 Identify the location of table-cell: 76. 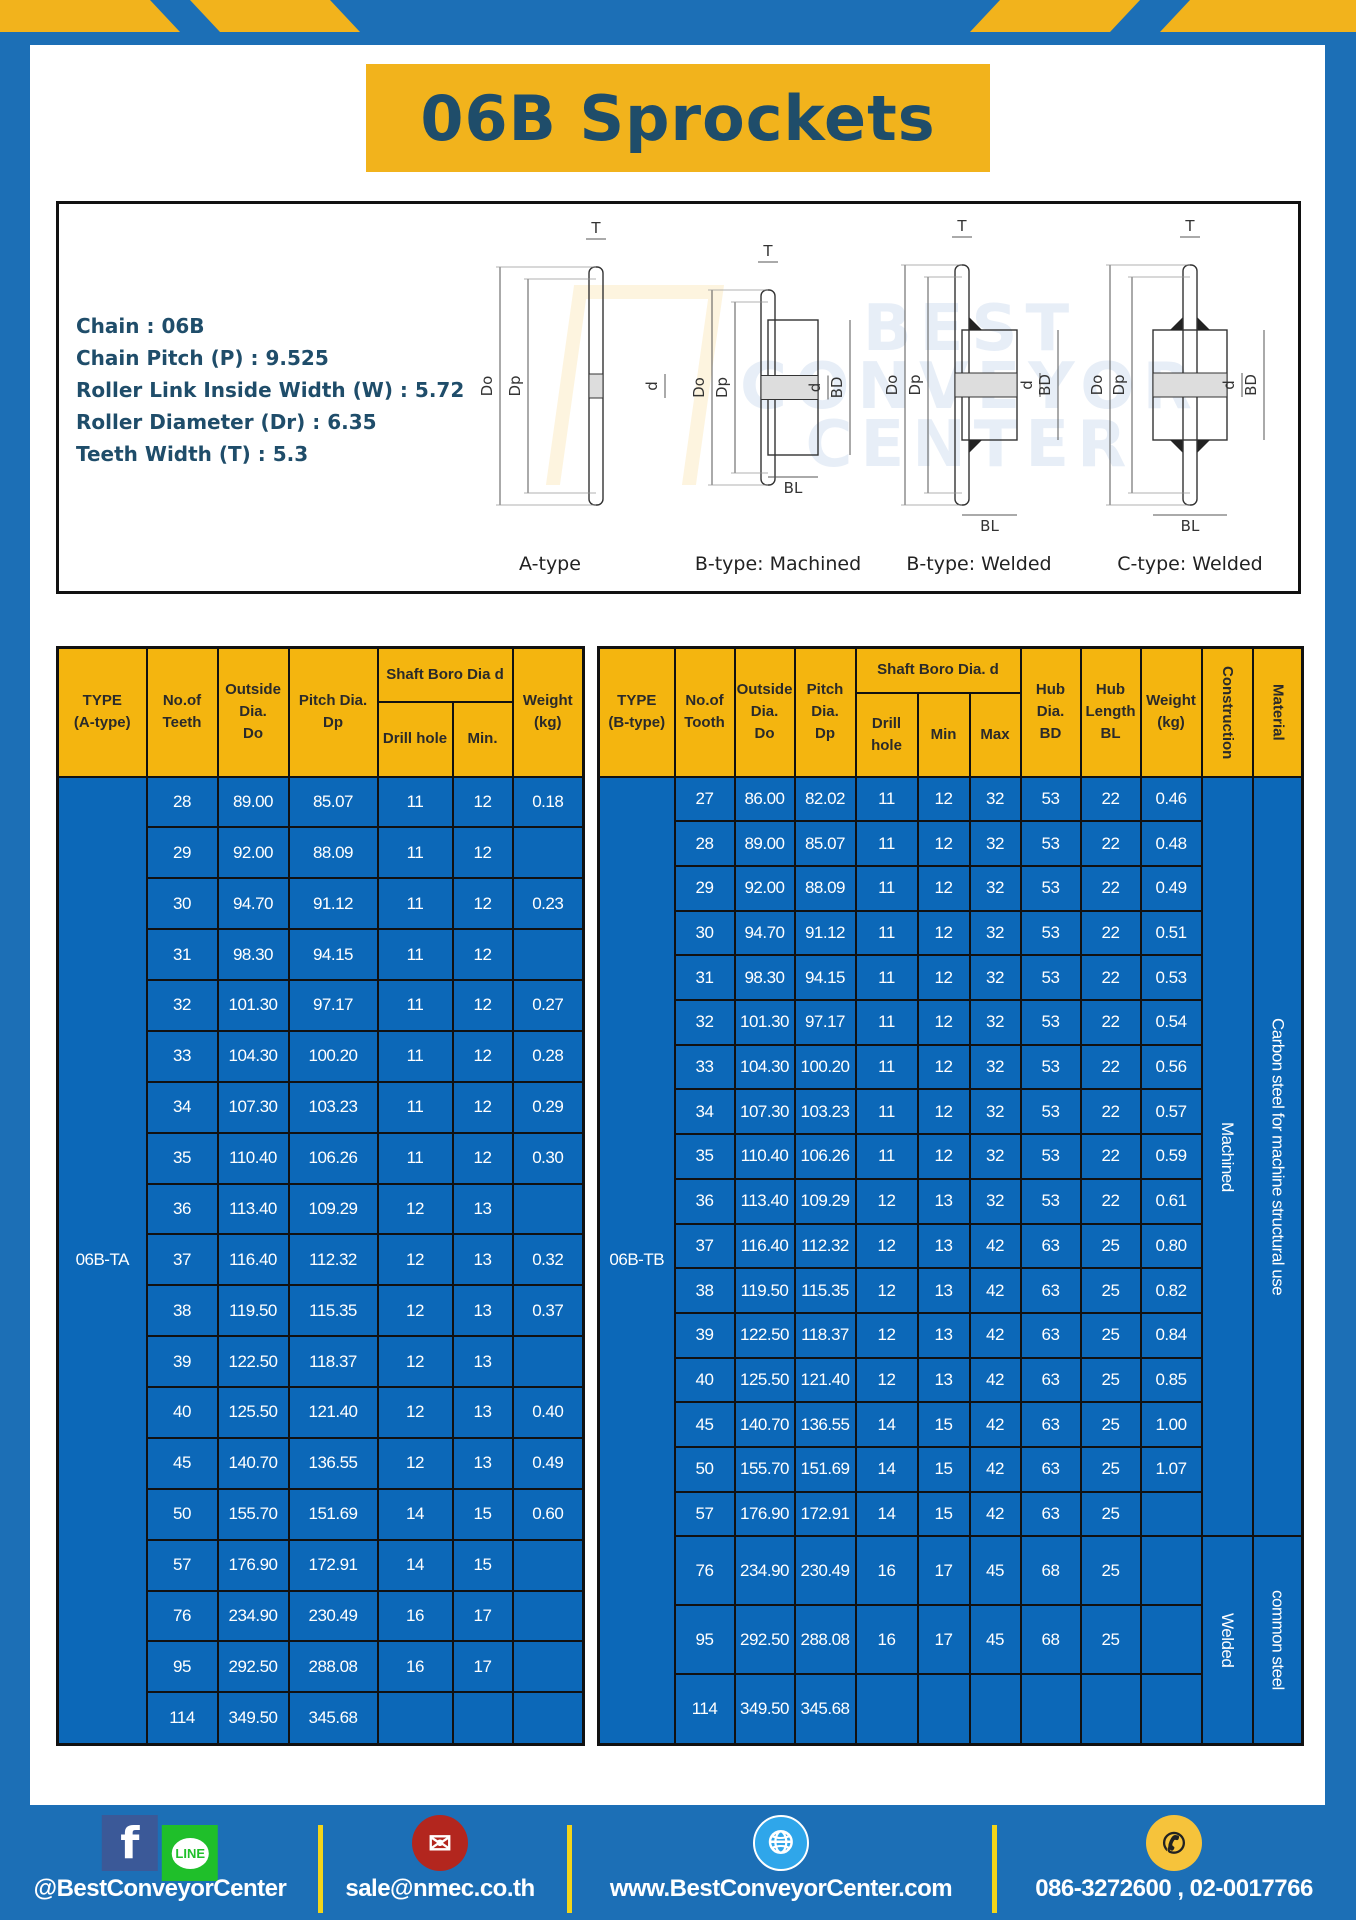
(704, 1571).